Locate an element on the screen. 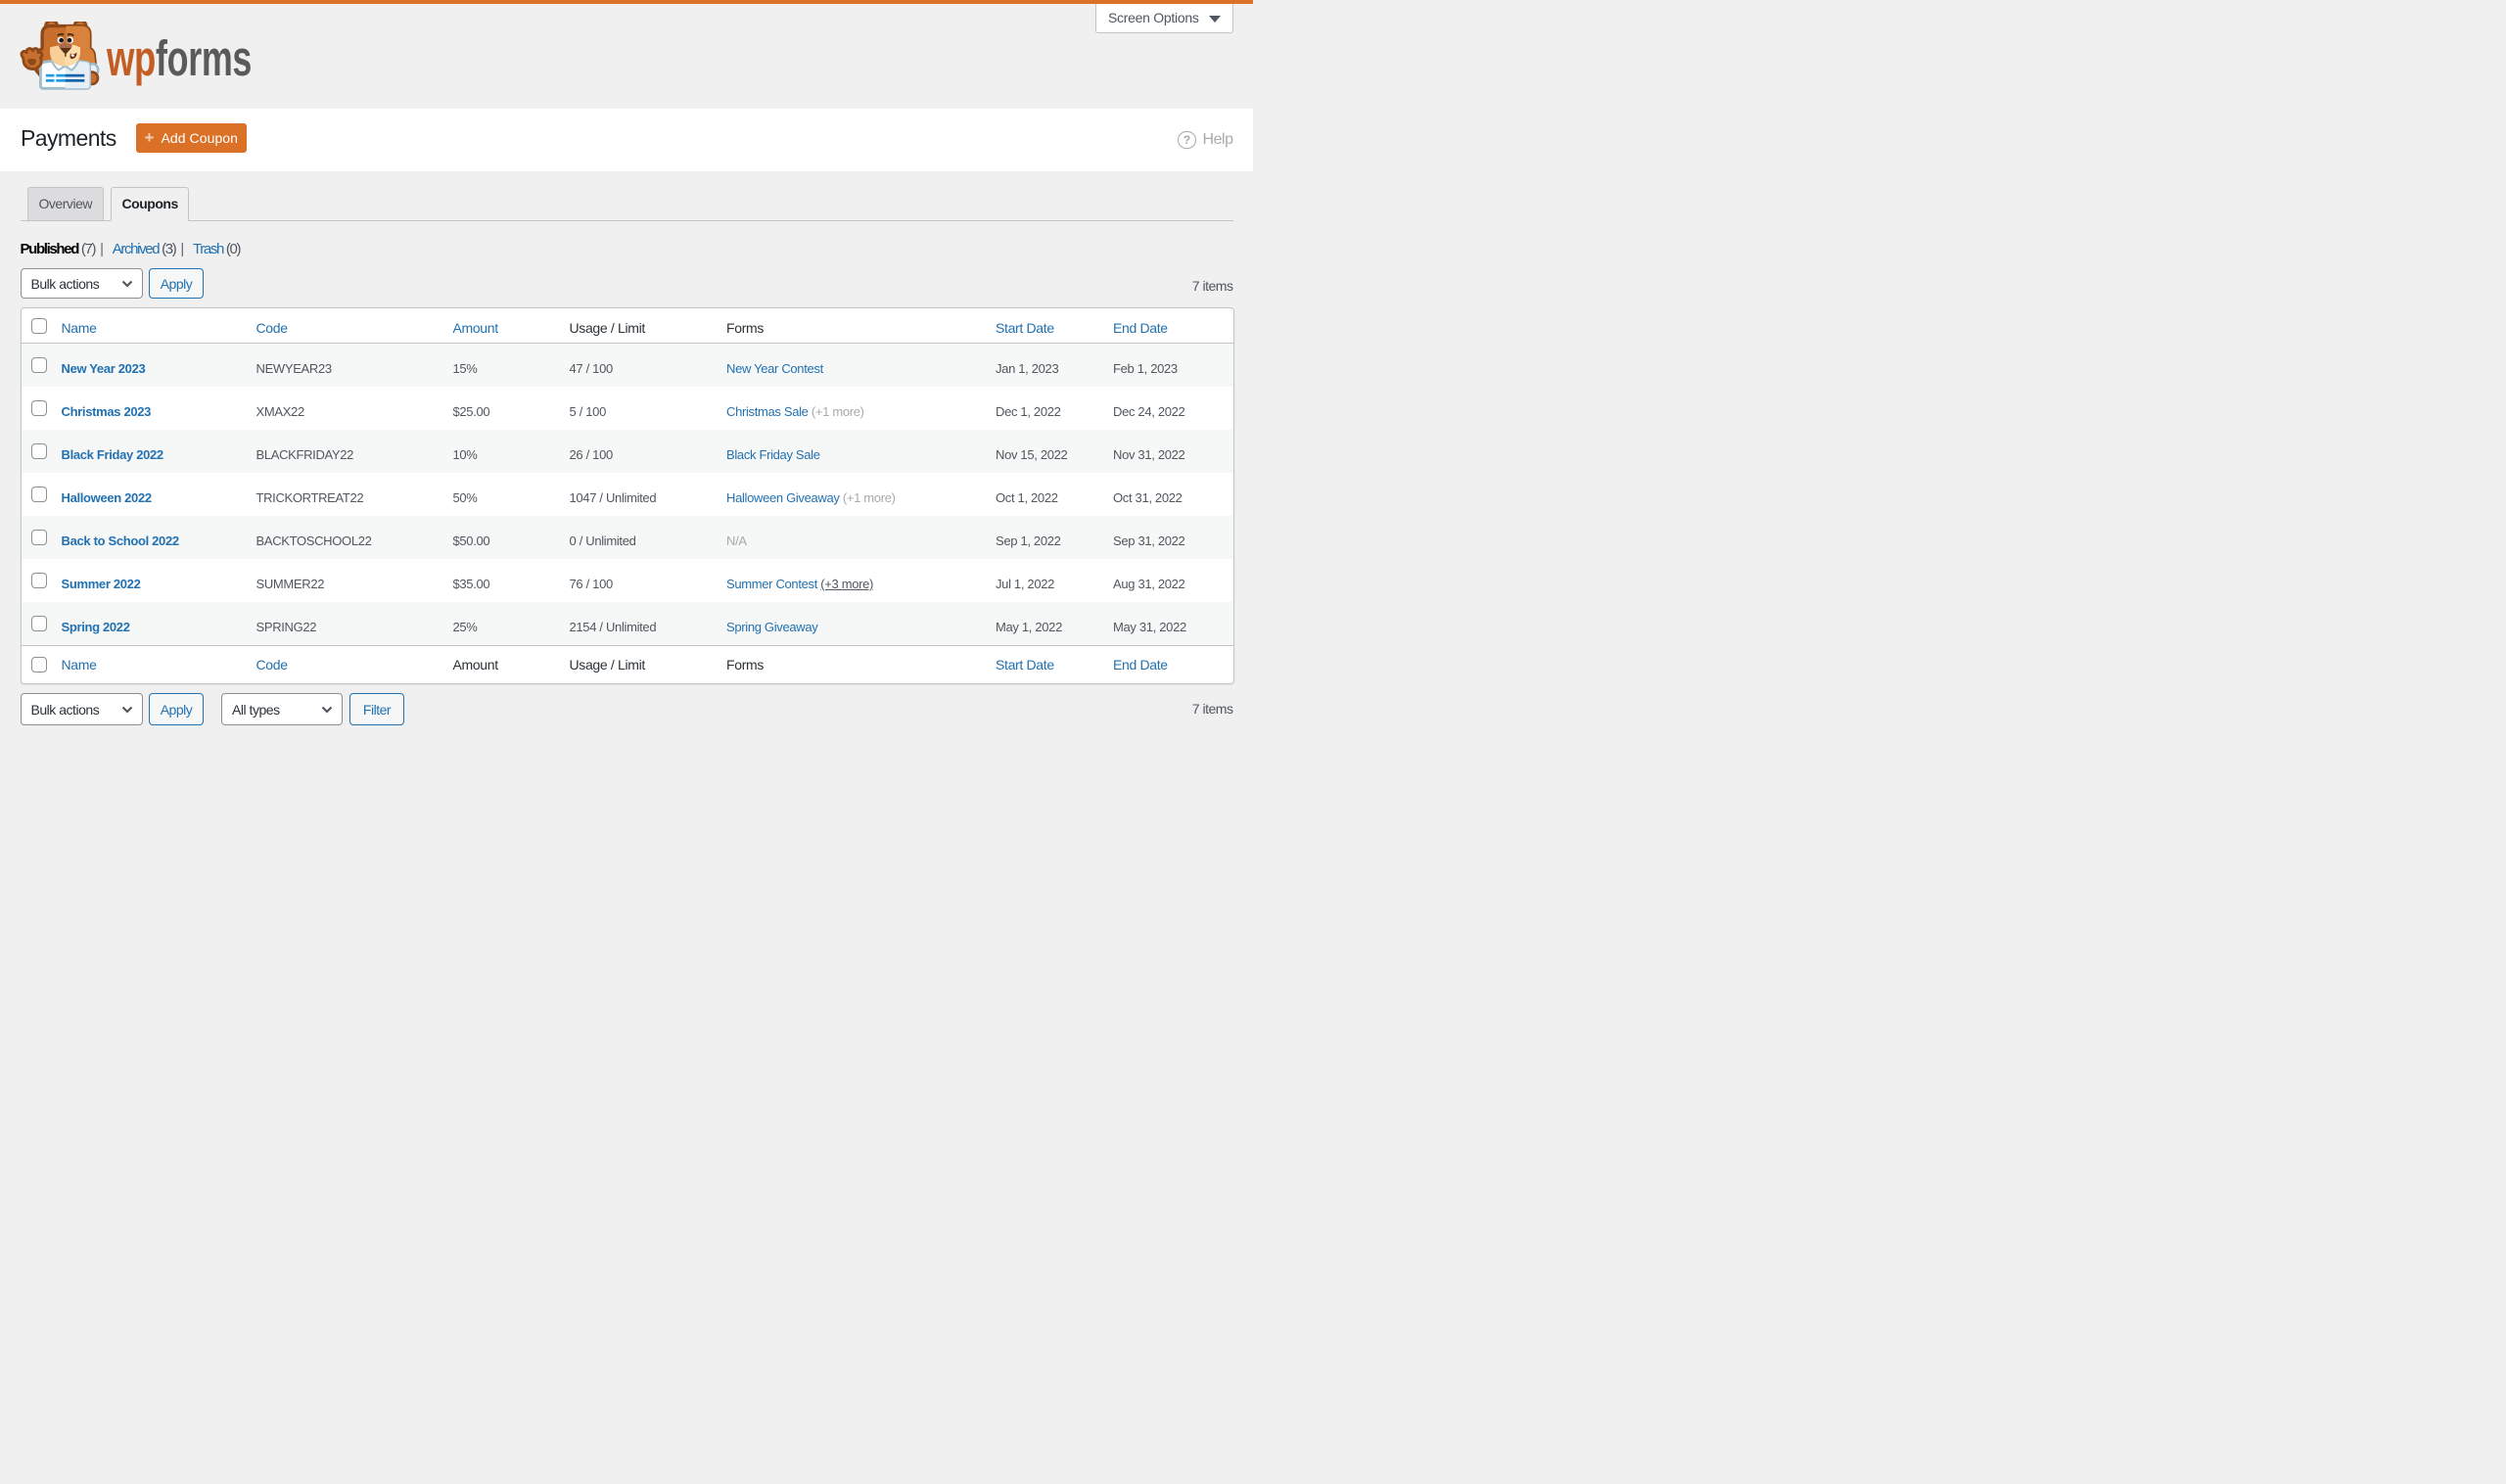 The width and height of the screenshot is (2506, 1484). svg-text: wp is located at coordinates (131, 58).